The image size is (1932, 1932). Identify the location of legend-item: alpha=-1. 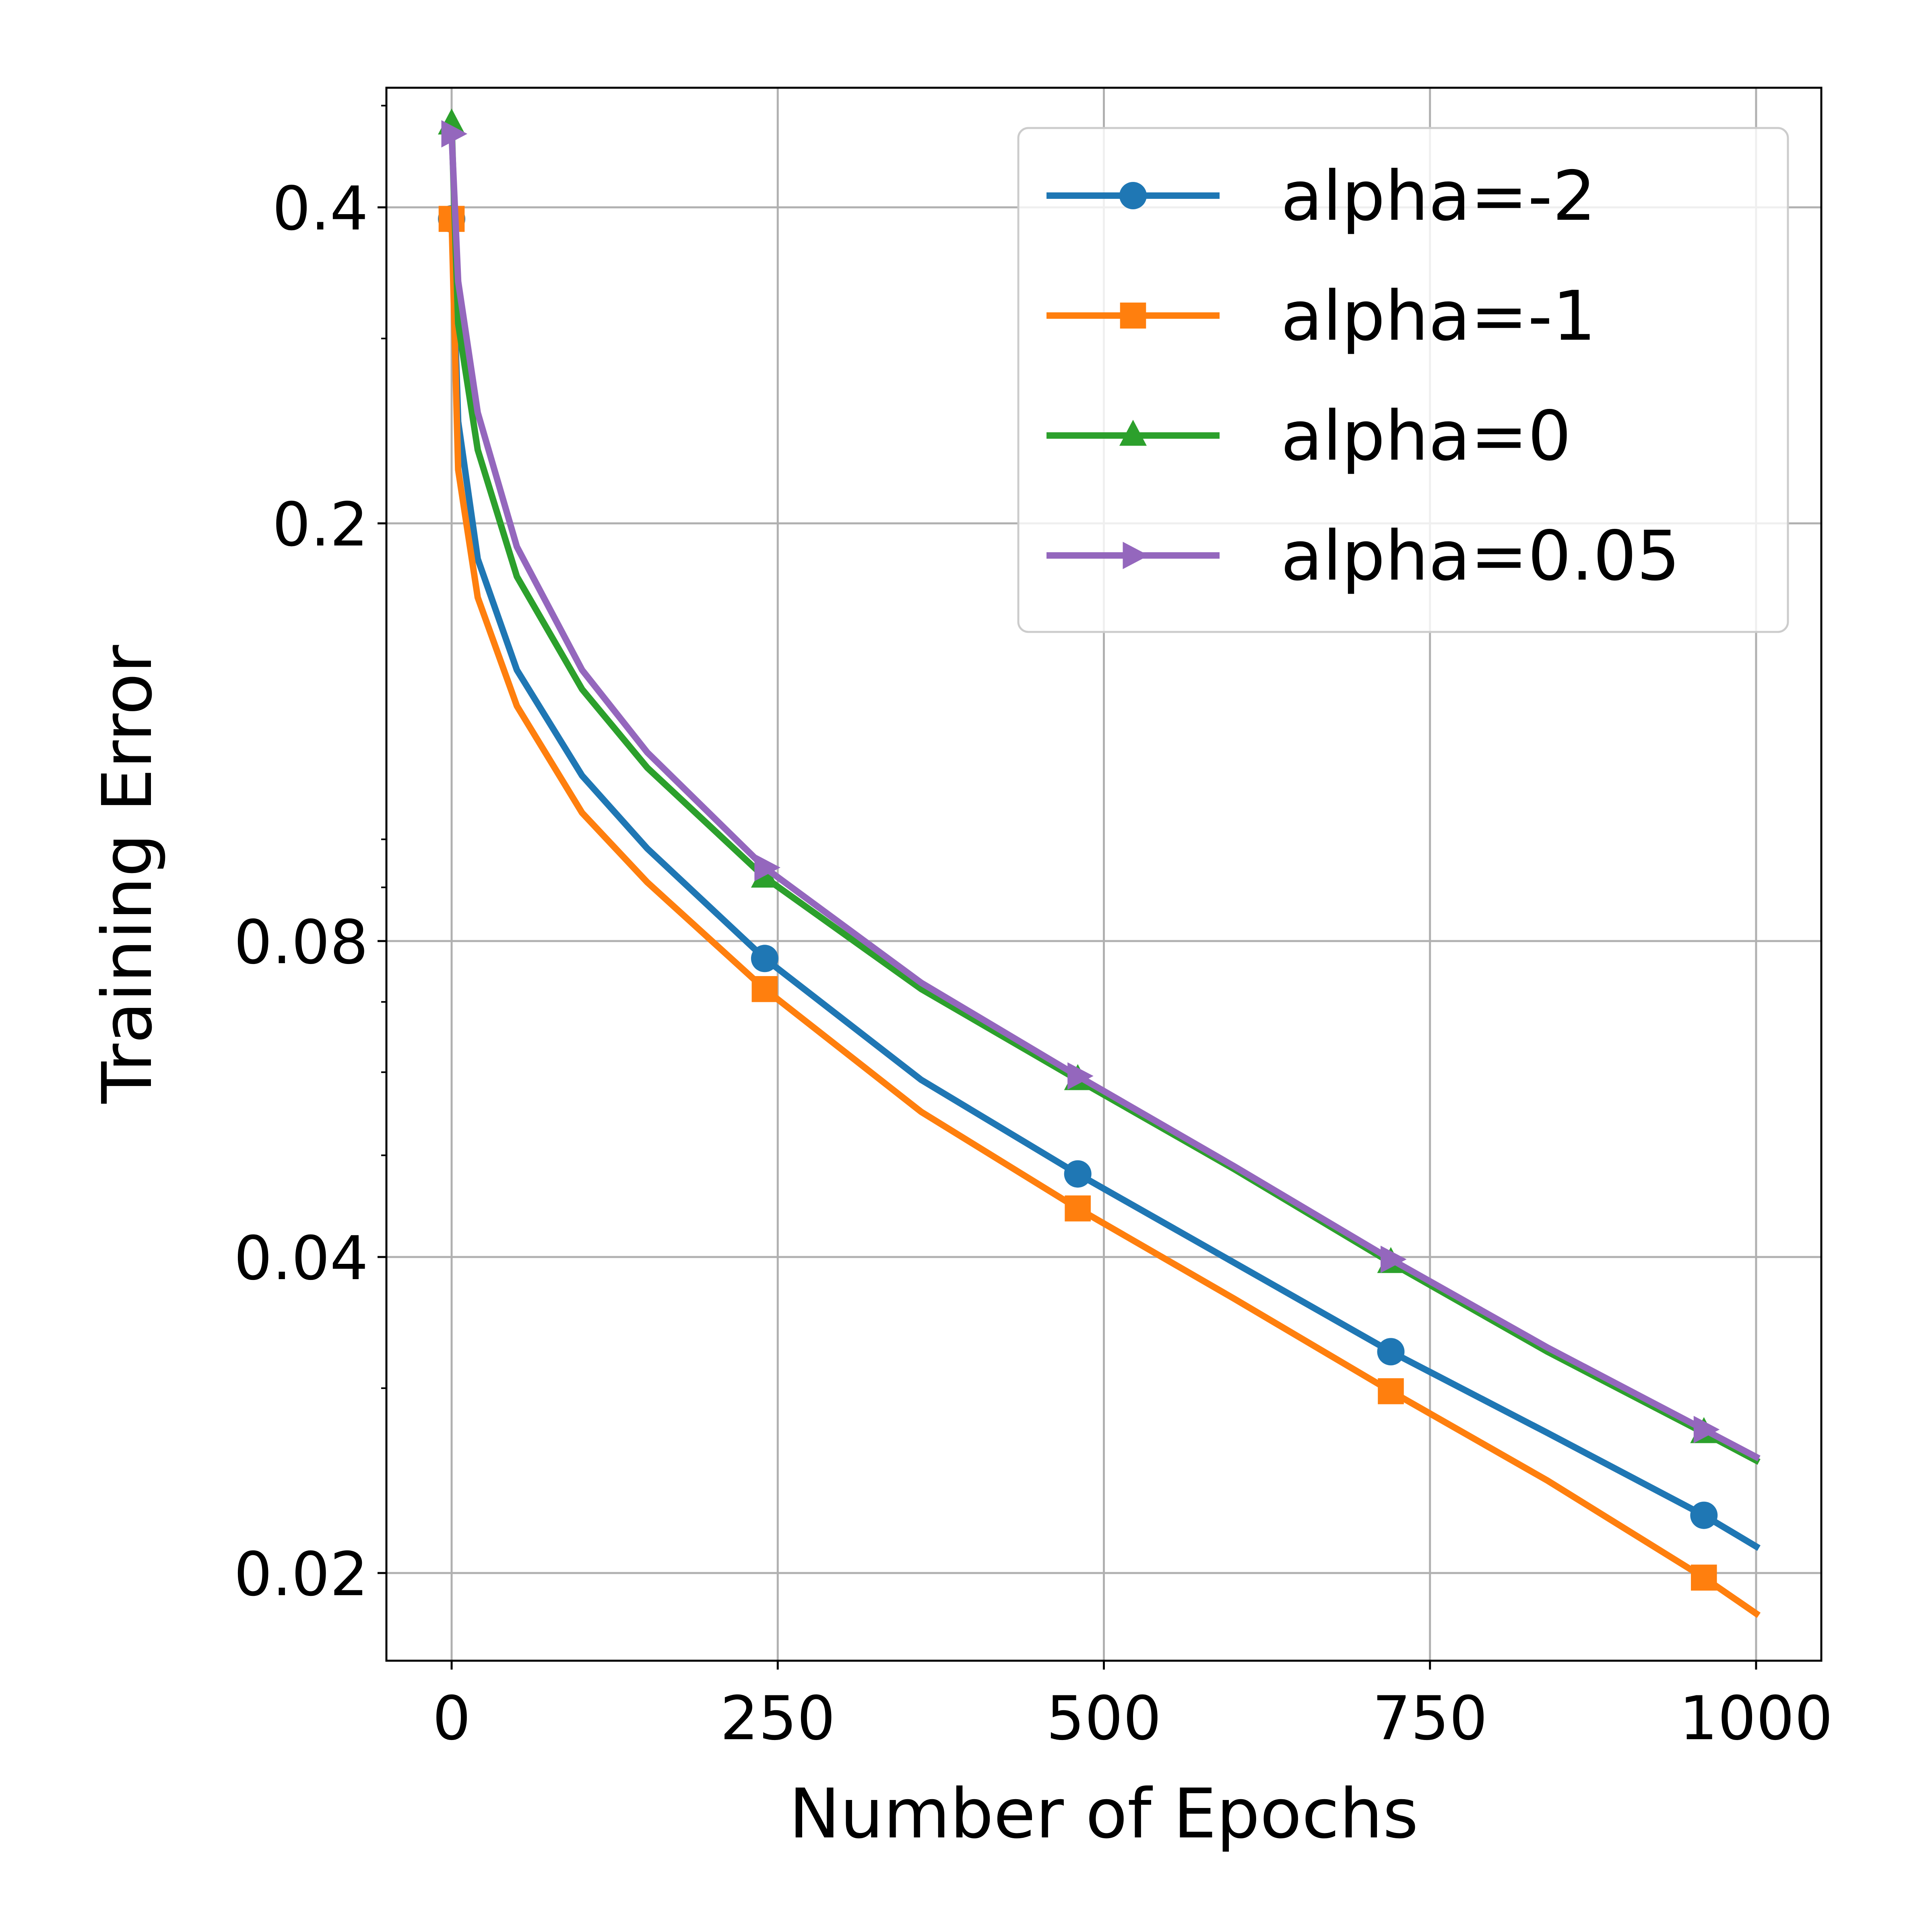
(1321, 316).